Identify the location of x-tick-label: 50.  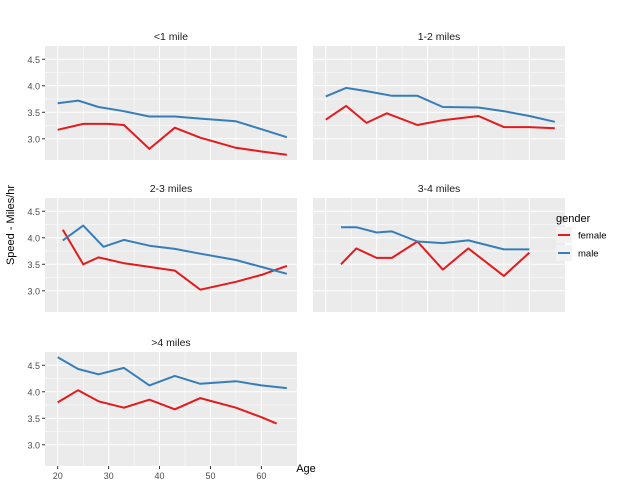
(210, 475).